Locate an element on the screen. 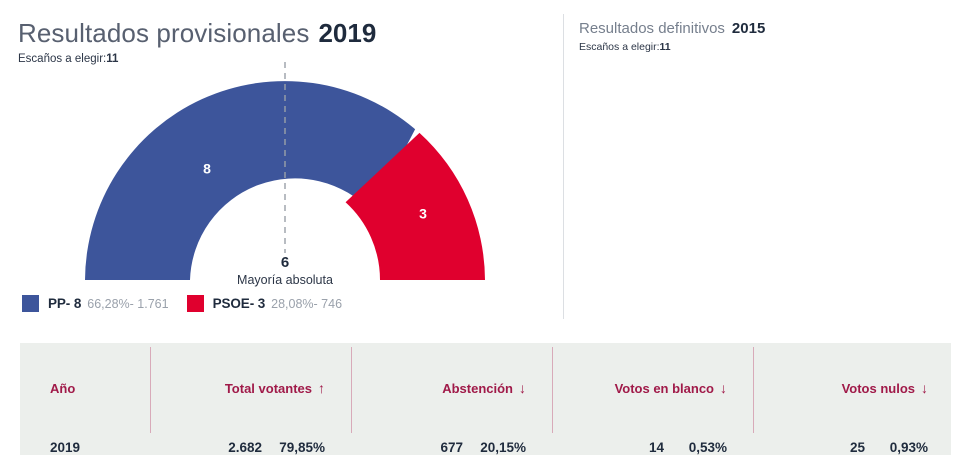  cell-abstencion-number: 677 is located at coordinates (451, 447).